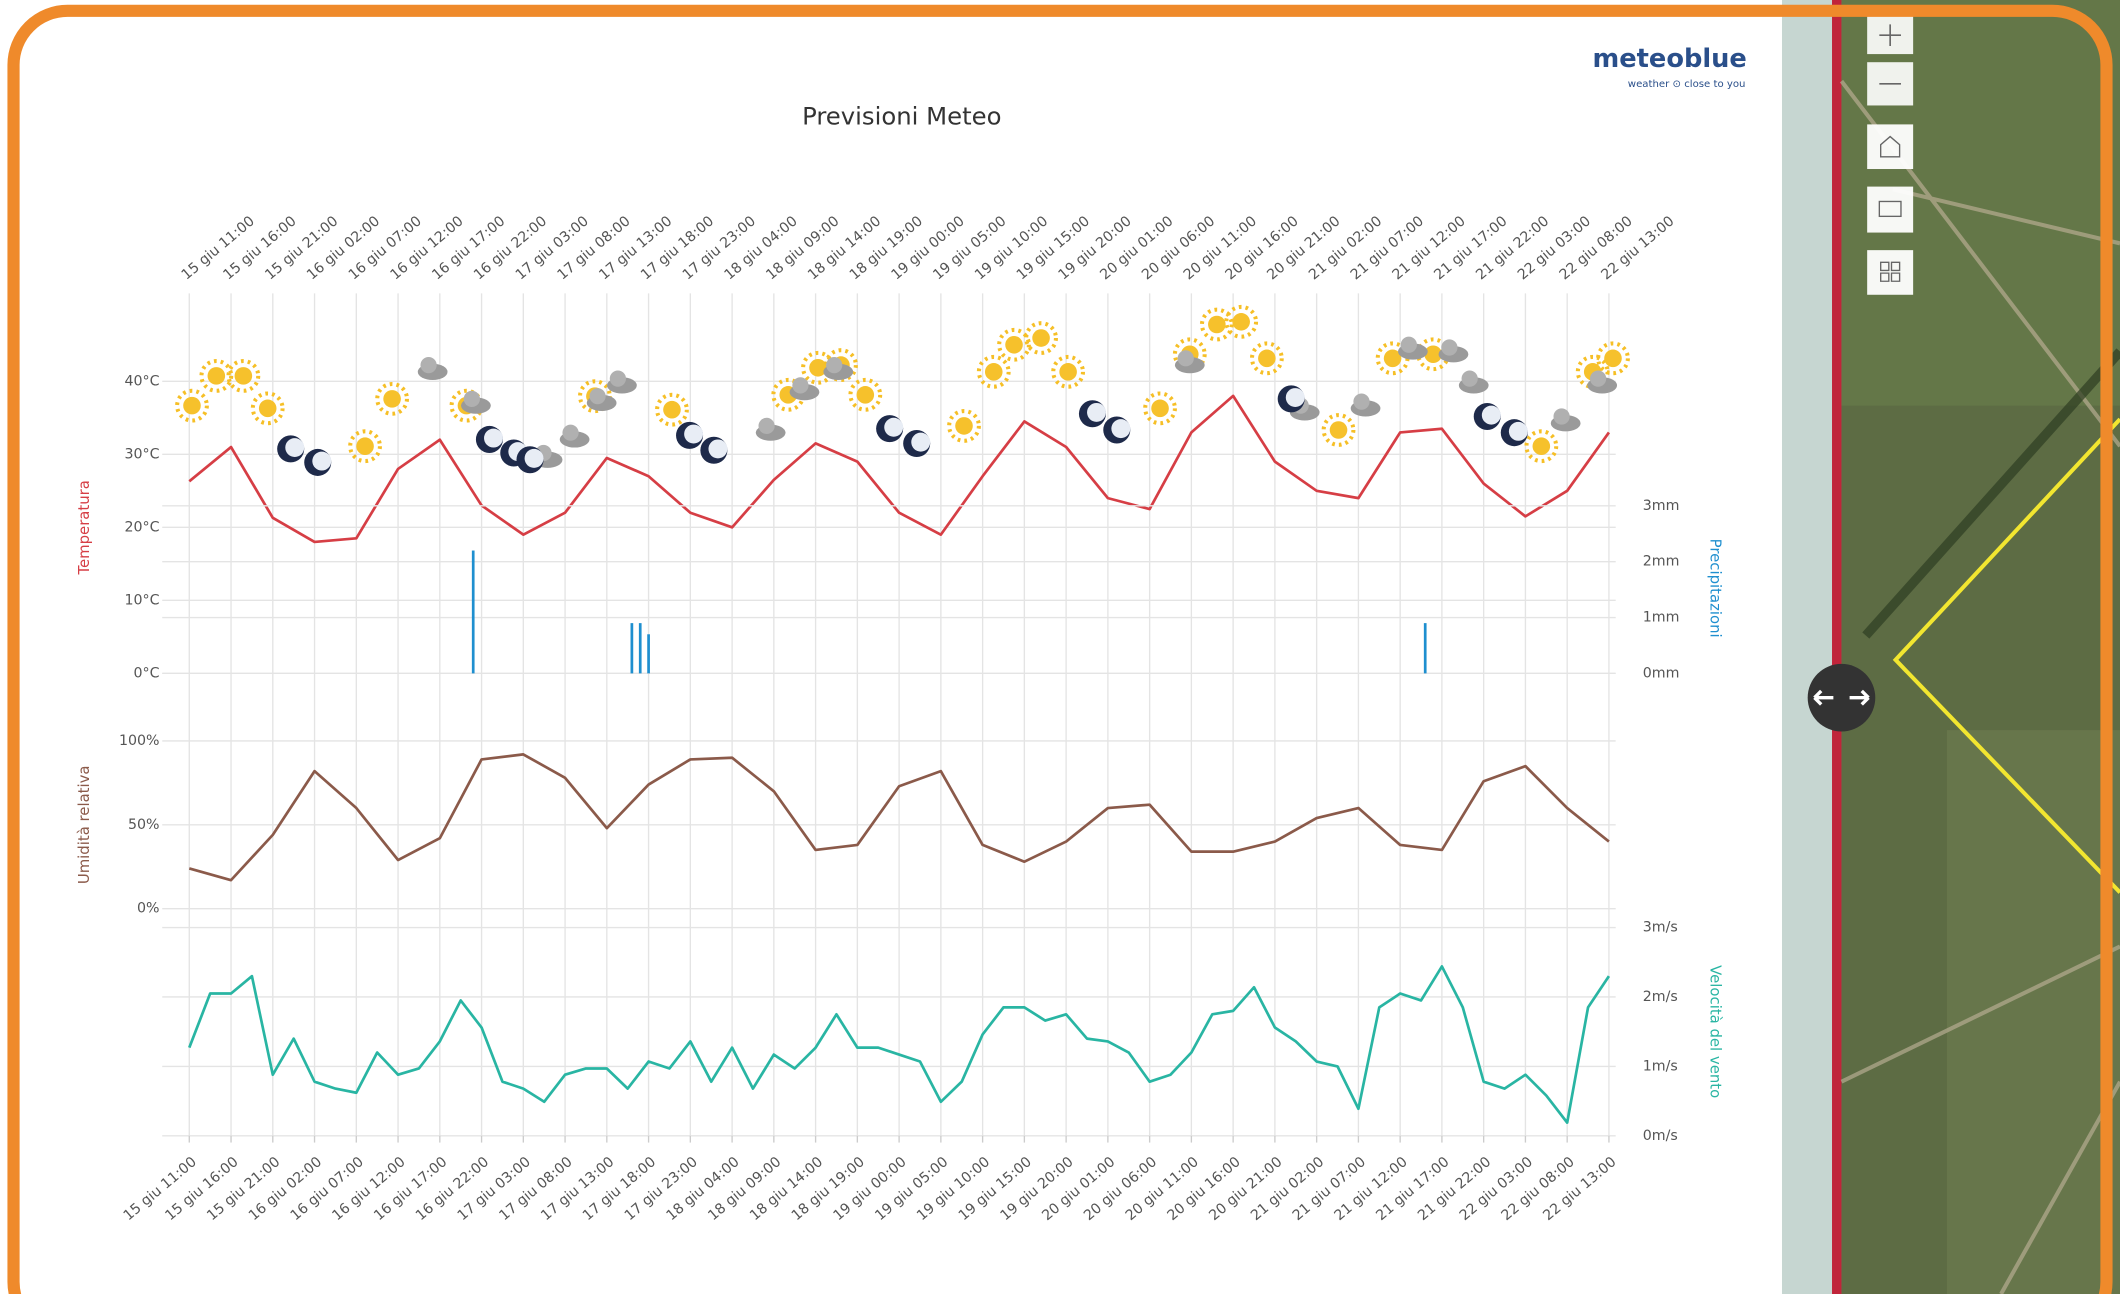 The width and height of the screenshot is (2120, 1294). I want to click on field, so click(2033, 1012).